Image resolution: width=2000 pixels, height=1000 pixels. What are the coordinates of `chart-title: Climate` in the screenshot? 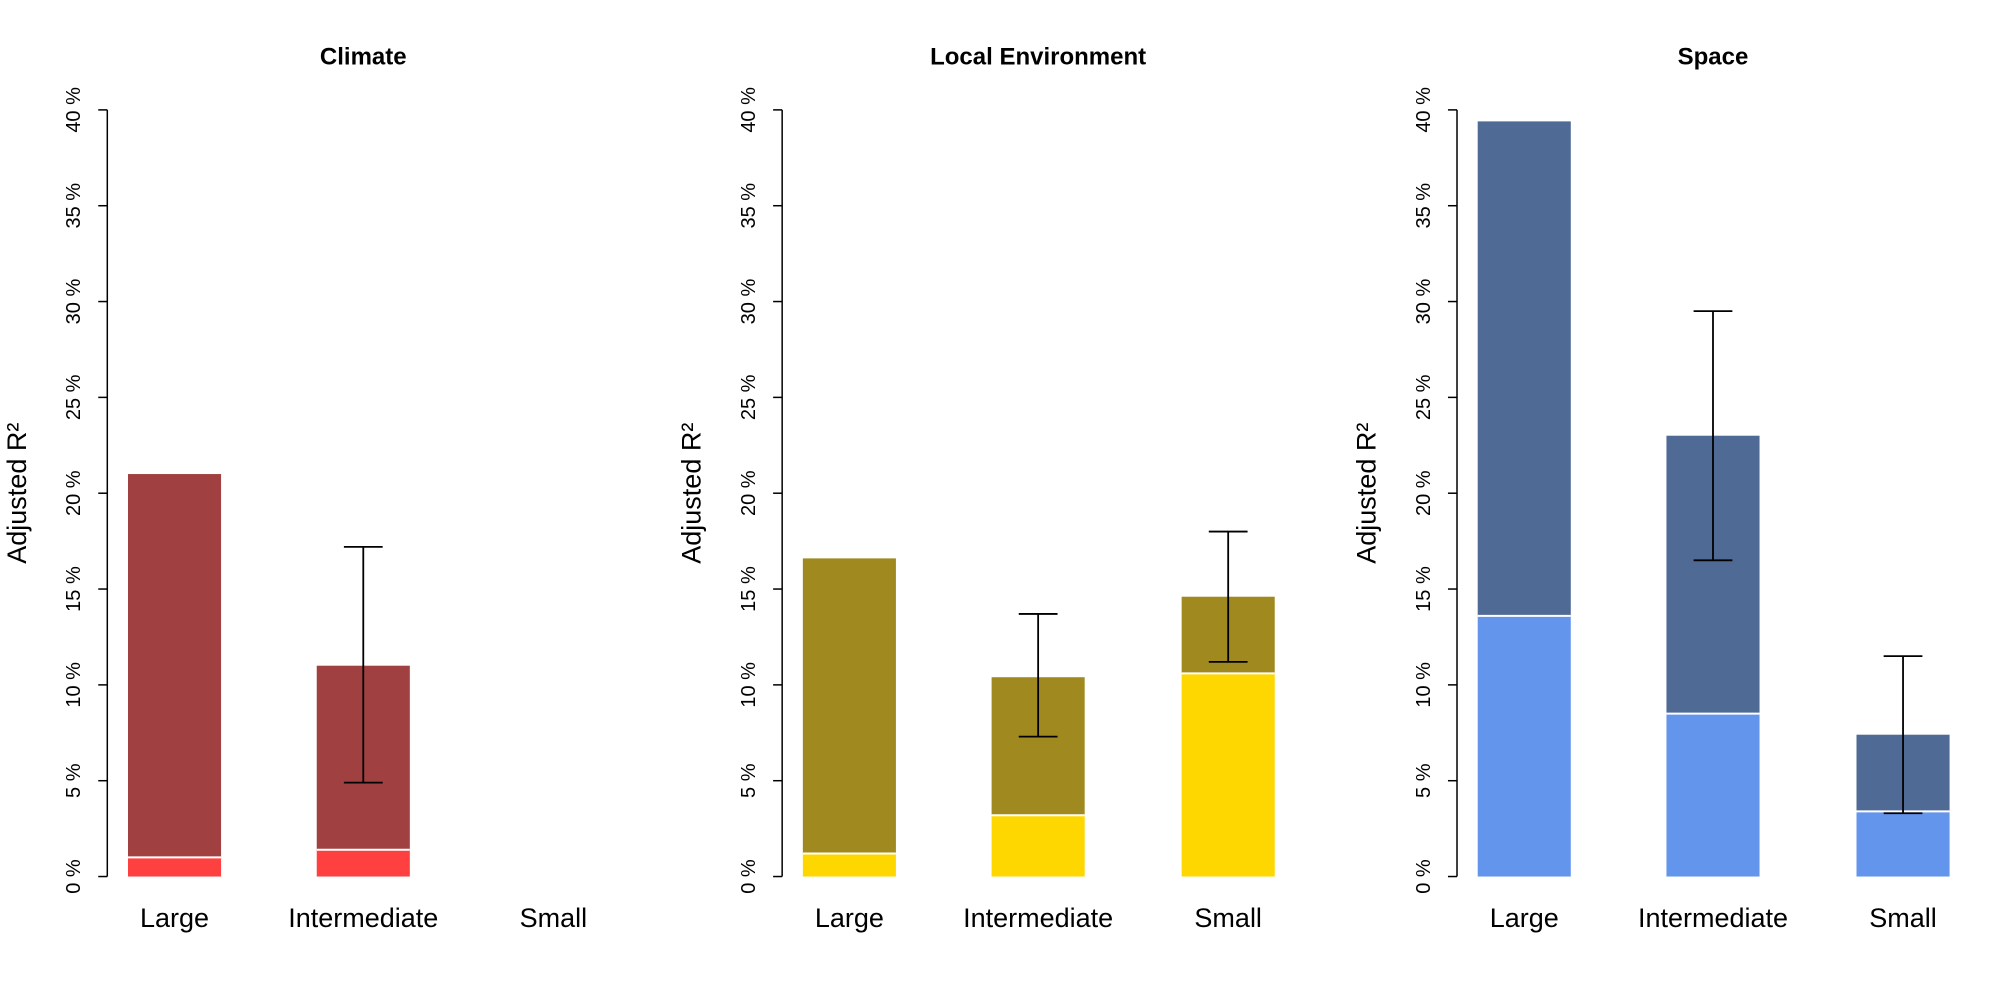 It's located at (363, 57).